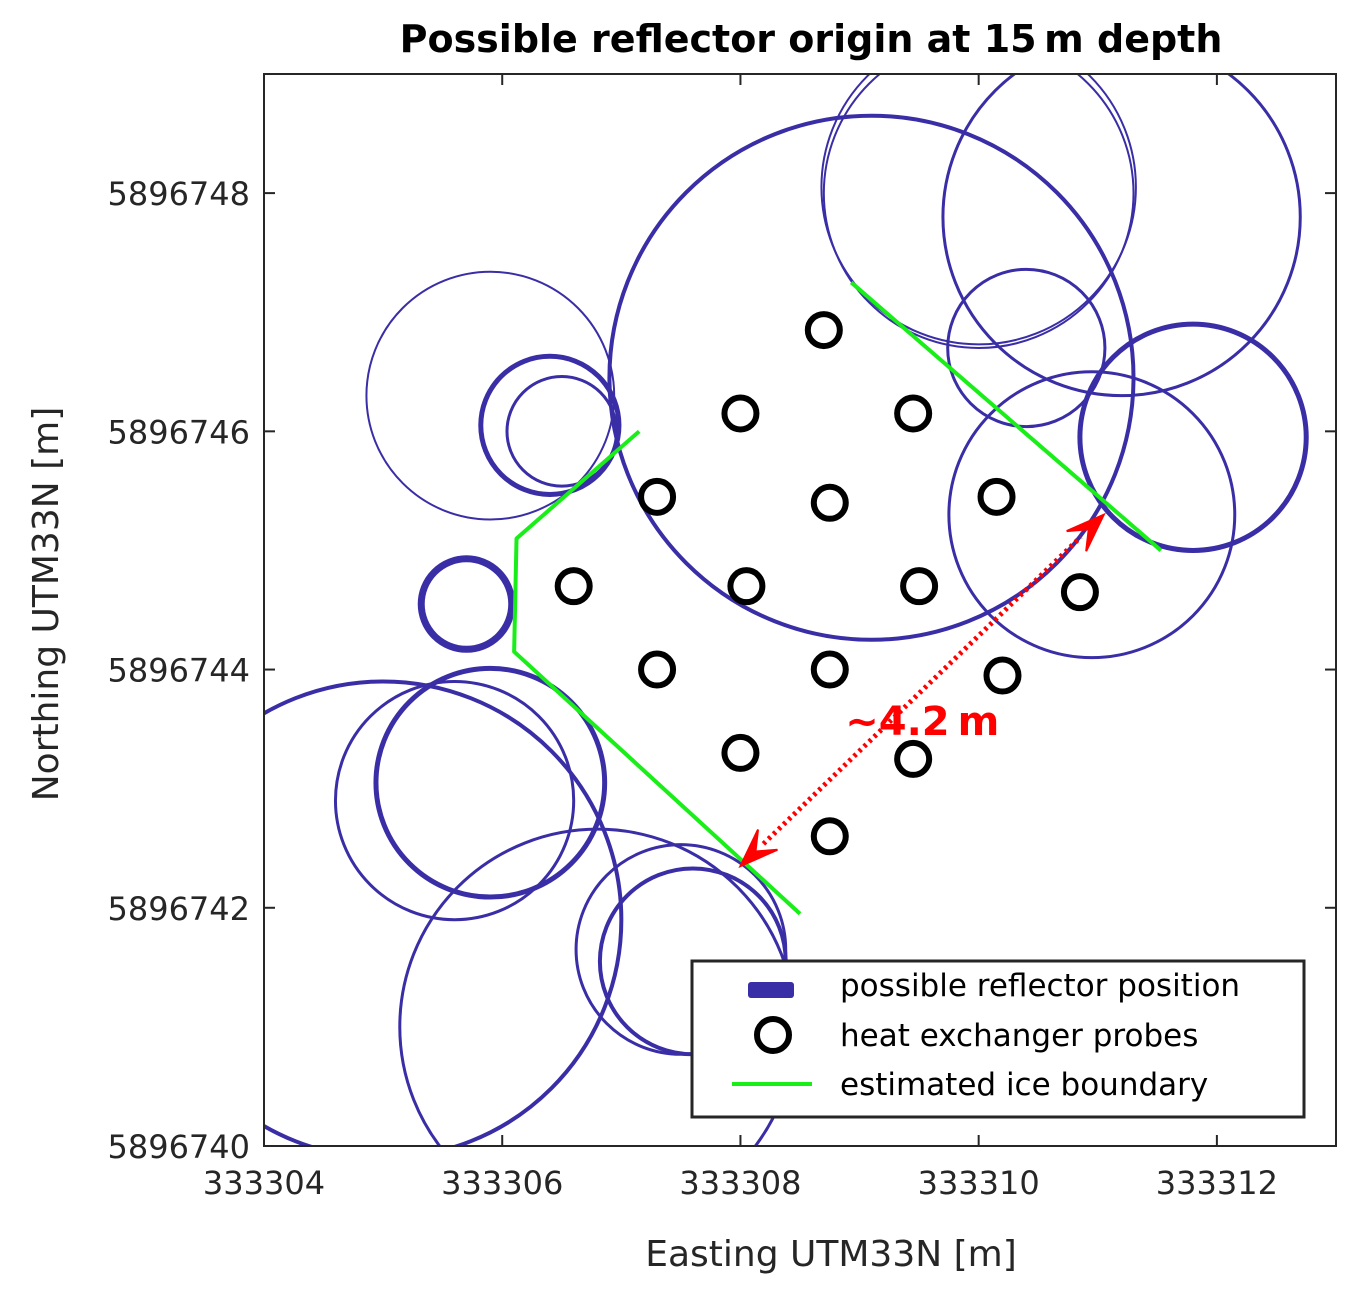  Describe the element at coordinates (264, 1183) in the screenshot. I see `x-tick-label-0: 333304` at that location.